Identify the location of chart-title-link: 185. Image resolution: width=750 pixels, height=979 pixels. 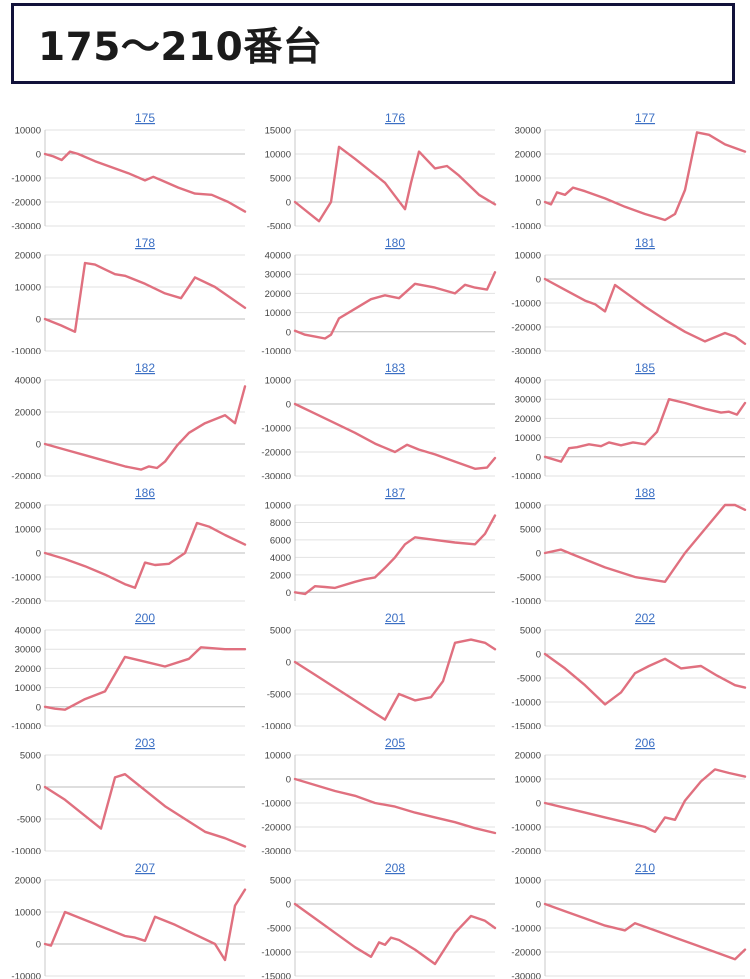
(645, 368).